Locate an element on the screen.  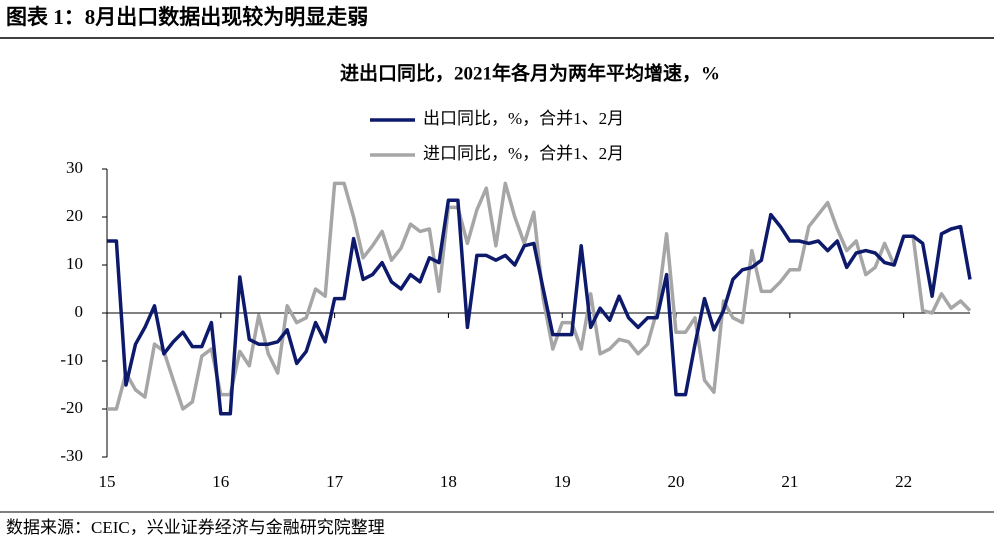
x-tick-label: 19 is located at coordinates (562, 481).